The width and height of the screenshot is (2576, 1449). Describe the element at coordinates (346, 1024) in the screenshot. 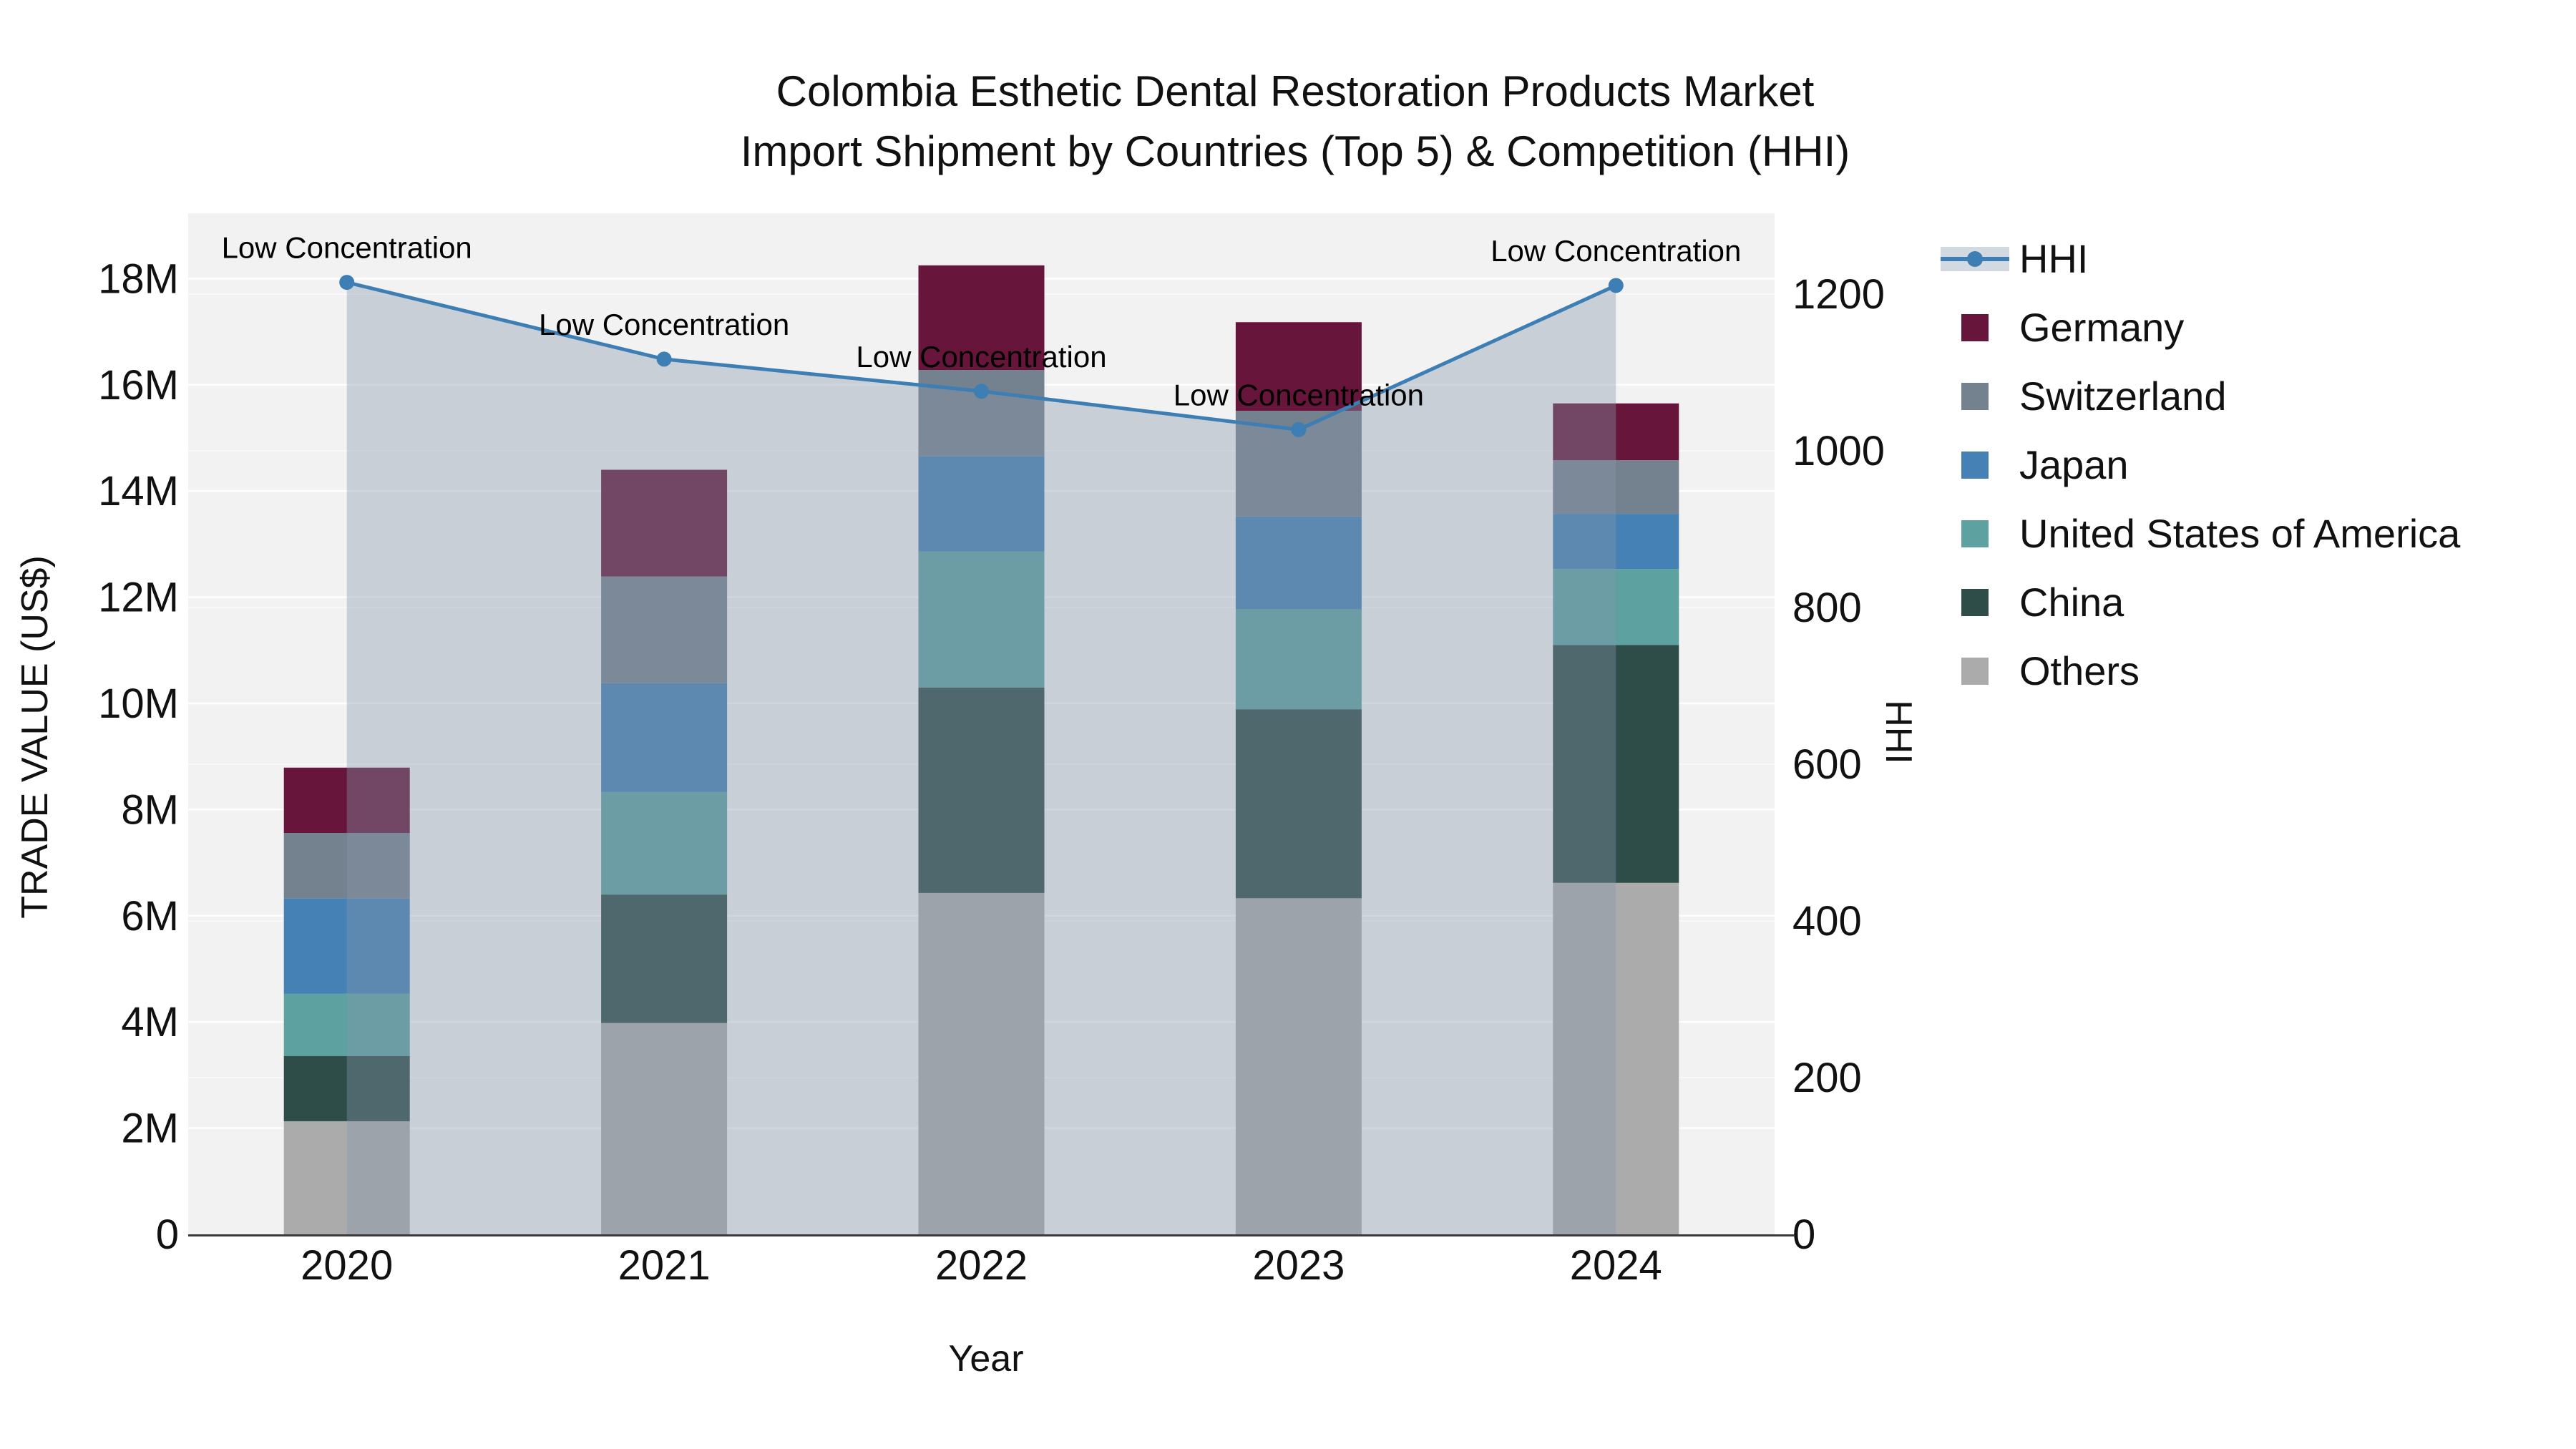

I see `bar-segment-2020-united-states-of-america` at that location.